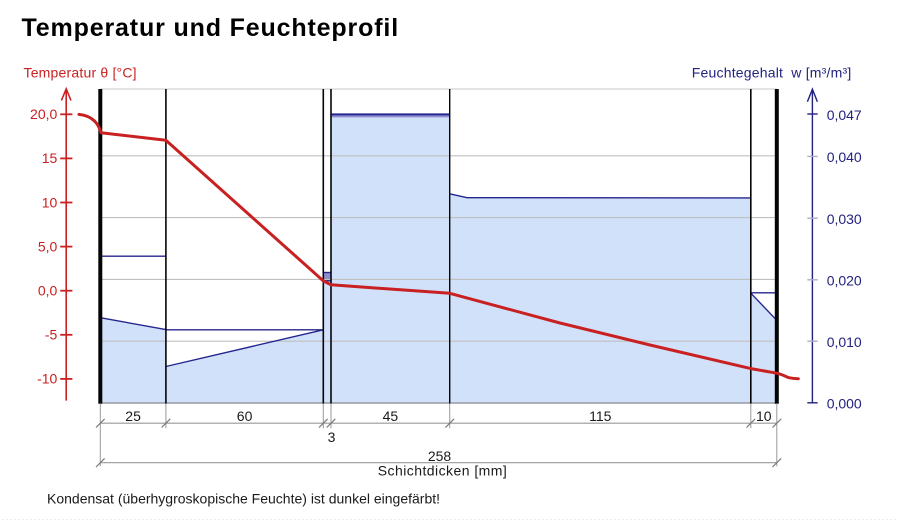 The image size is (900, 525). Describe the element at coordinates (47, 379) in the screenshot. I see `svg-text: -10` at that location.